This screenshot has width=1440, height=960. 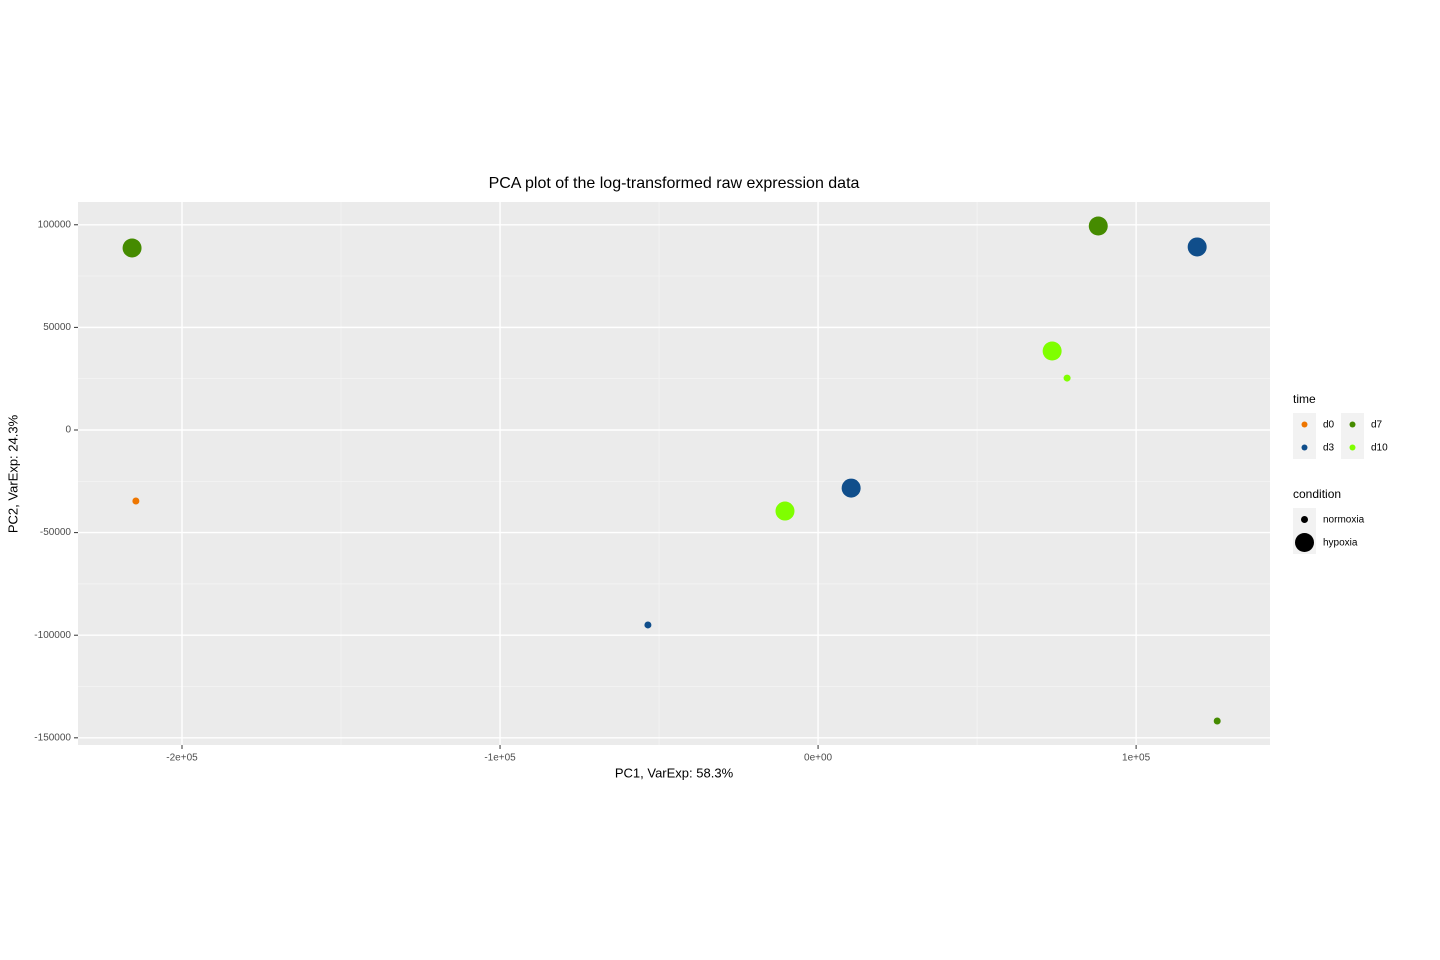 I want to click on legend-label: normoxia, so click(x=1344, y=520).